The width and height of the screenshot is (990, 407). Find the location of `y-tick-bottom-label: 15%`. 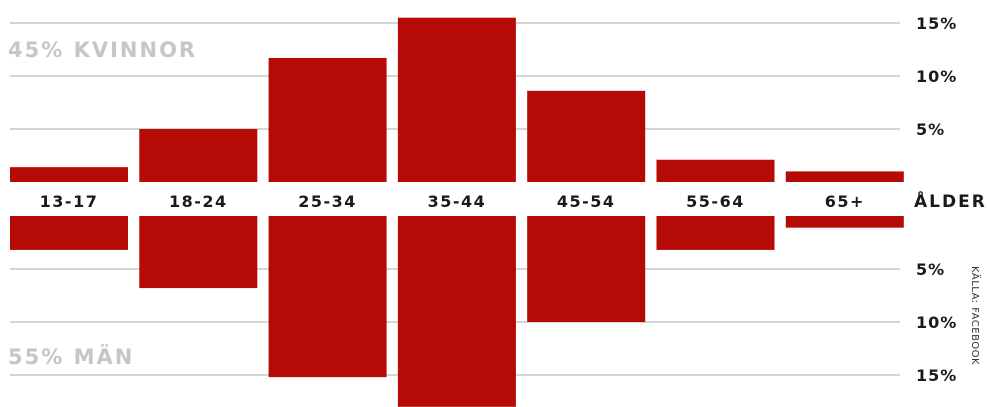

y-tick-bottom-label: 15% is located at coordinates (936, 375).